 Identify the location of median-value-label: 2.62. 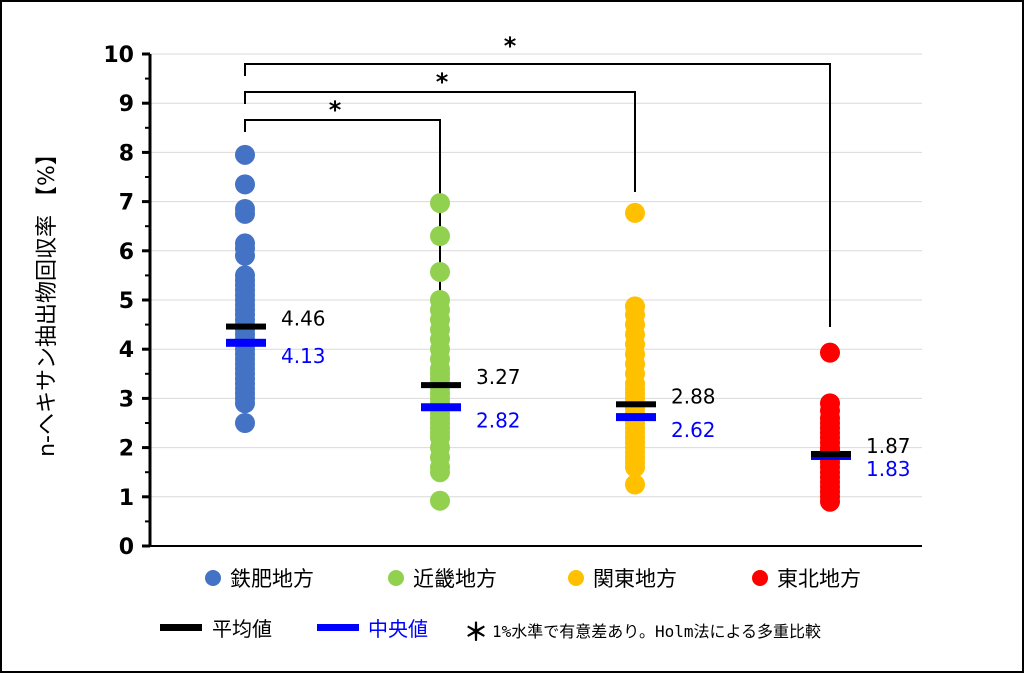
(693, 430).